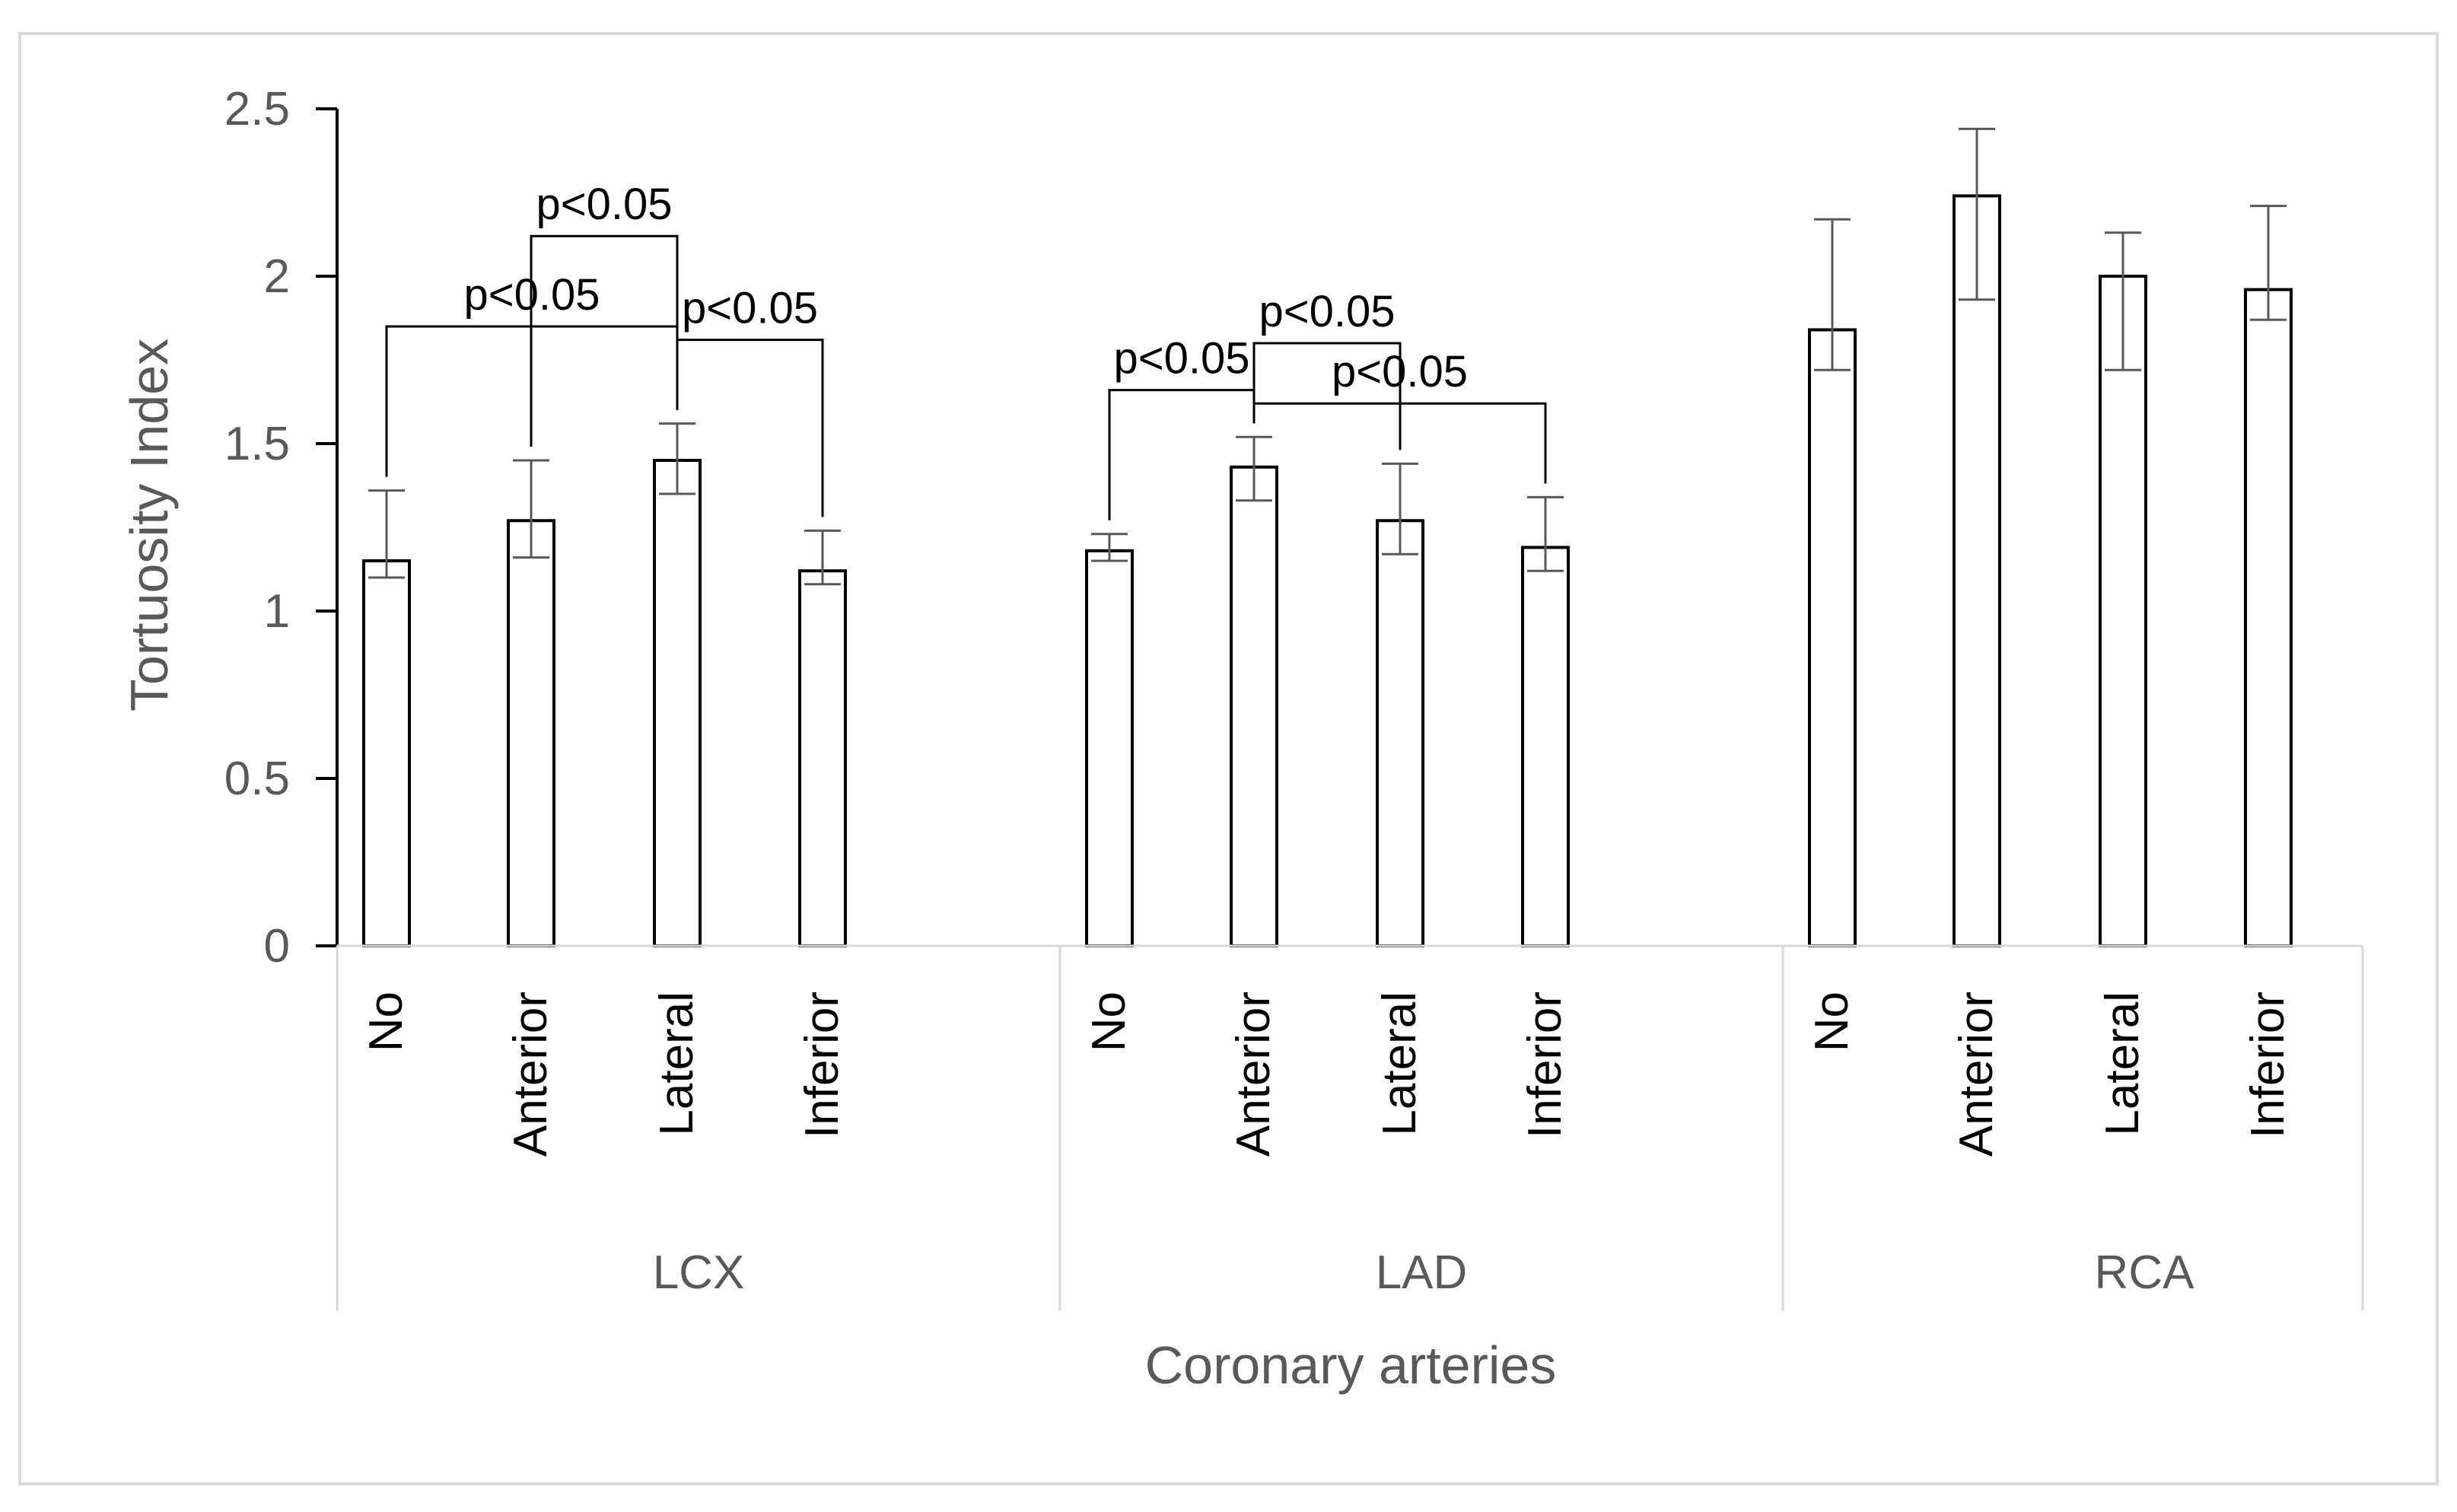 Image resolution: width=2457 pixels, height=1512 pixels. What do you see at coordinates (277, 611) in the screenshot?
I see `y-tick-label: 1` at bounding box center [277, 611].